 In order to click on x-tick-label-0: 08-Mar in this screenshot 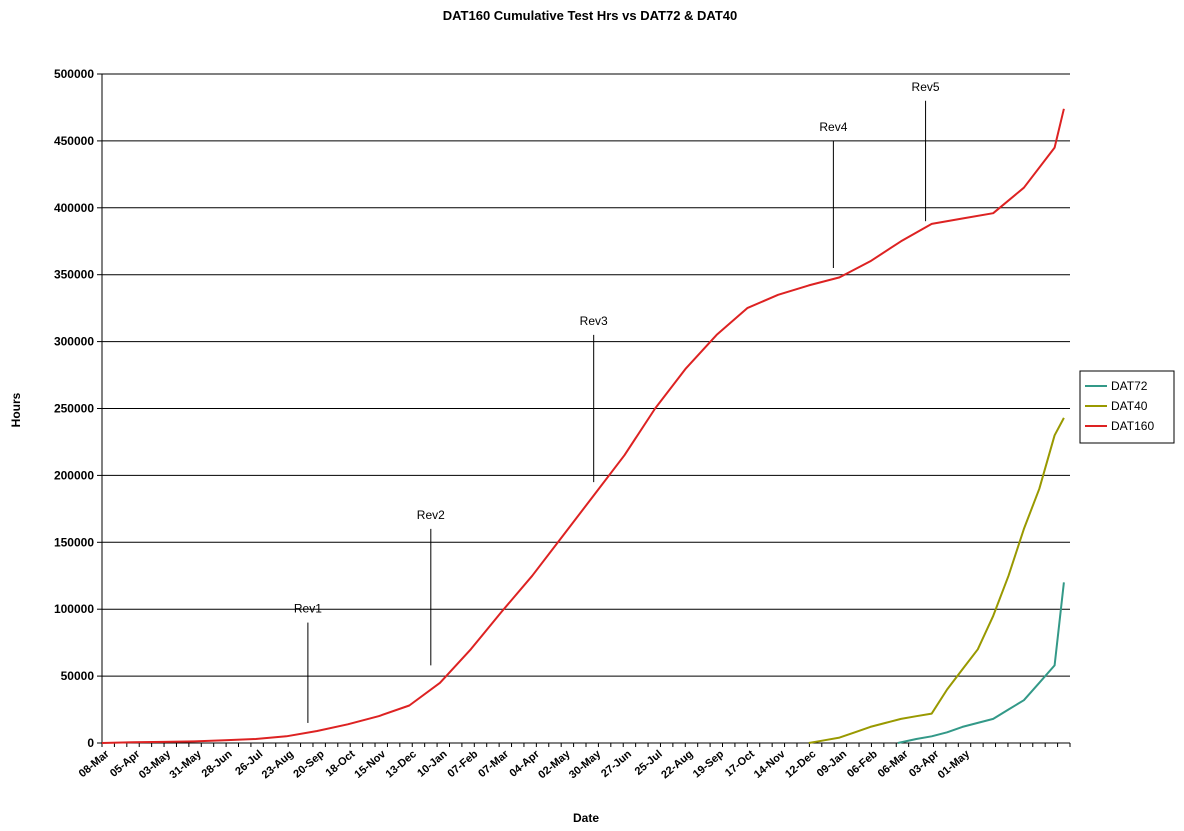, I will do `click(94, 764)`.